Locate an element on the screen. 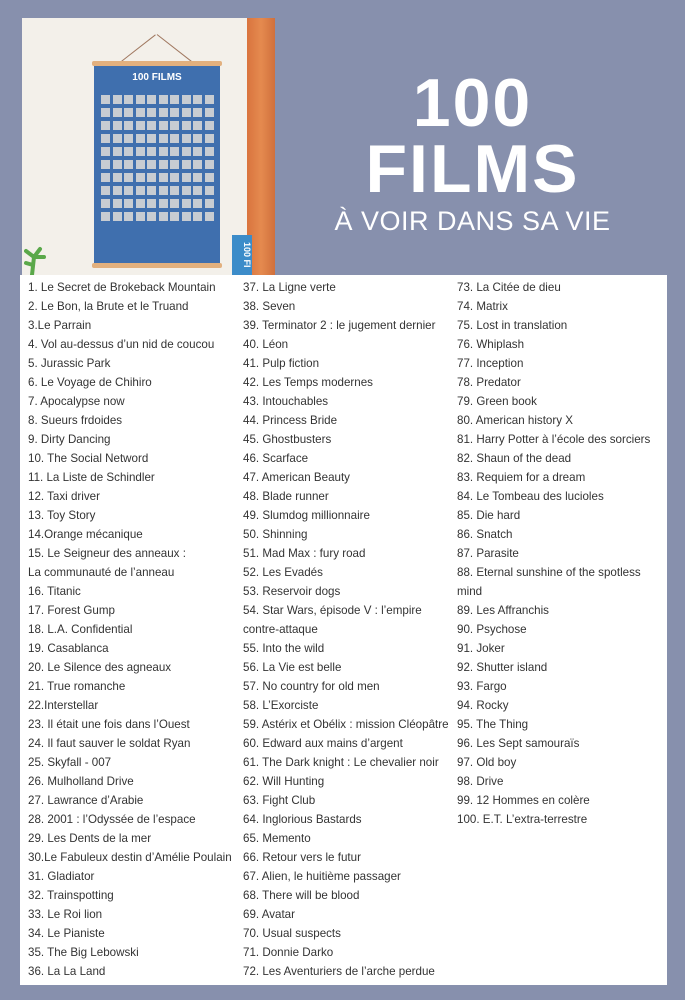  film-item: 57. No country for old men is located at coordinates (311, 686).